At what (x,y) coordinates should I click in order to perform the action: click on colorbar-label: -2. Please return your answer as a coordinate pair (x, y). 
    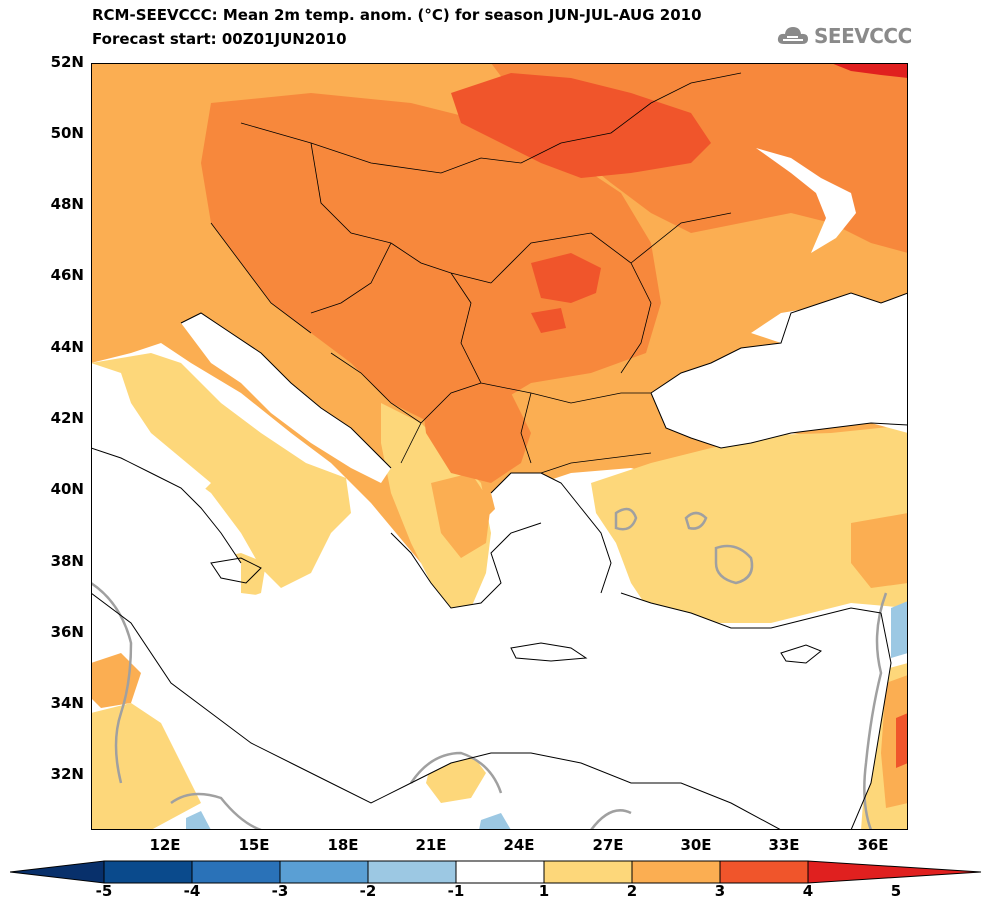
    Looking at the image, I should click on (368, 891).